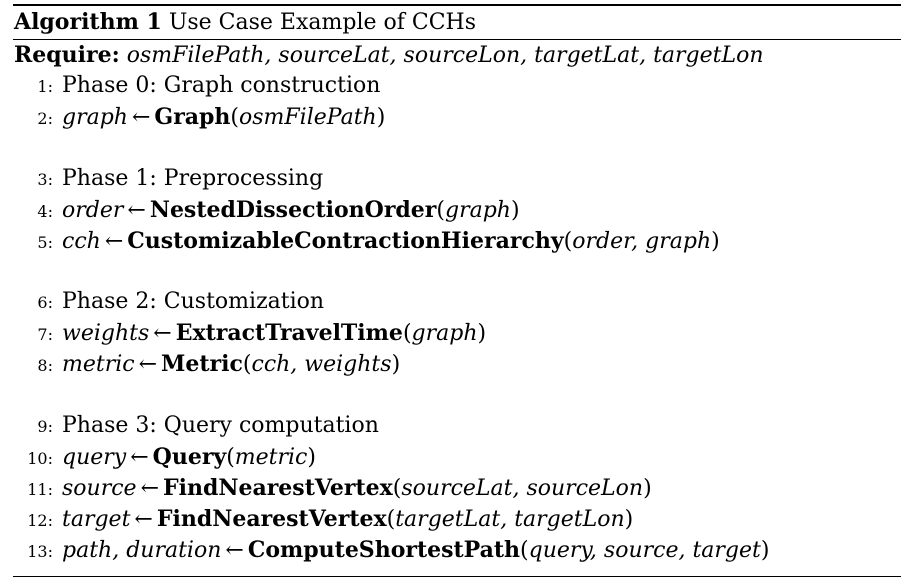 The image size is (903, 584). I want to click on line-number: 9:, so click(45, 426).